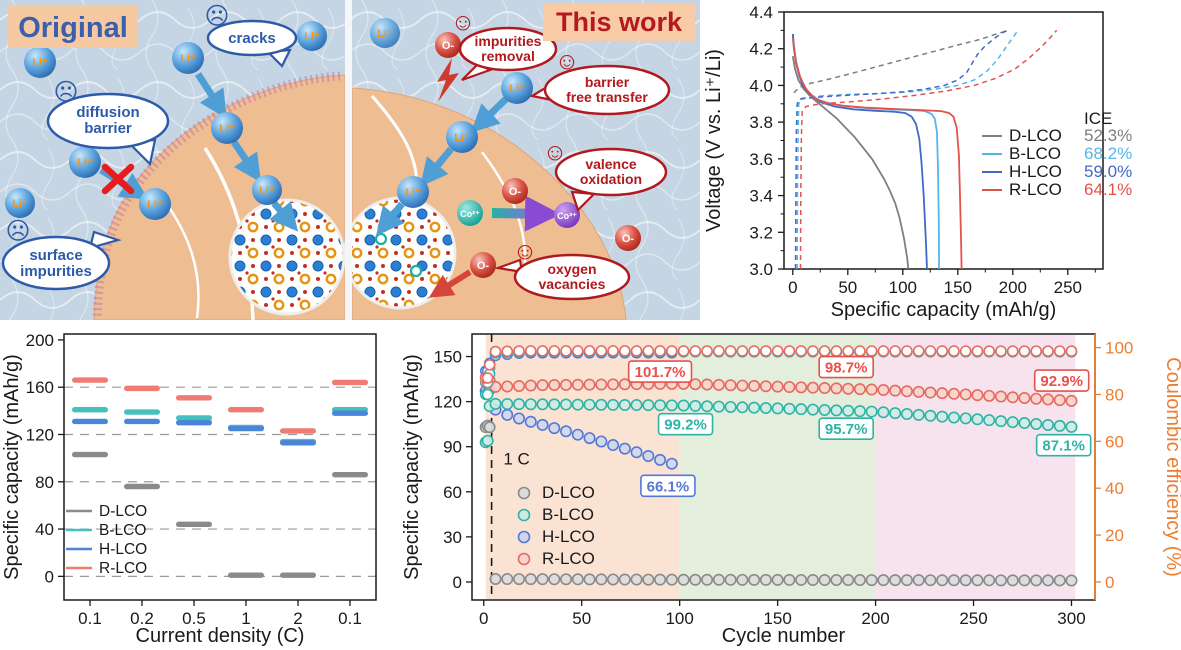 The image size is (1181, 650). I want to click on y-axis-title: Specific capacity (mAh/g), so click(12, 467).